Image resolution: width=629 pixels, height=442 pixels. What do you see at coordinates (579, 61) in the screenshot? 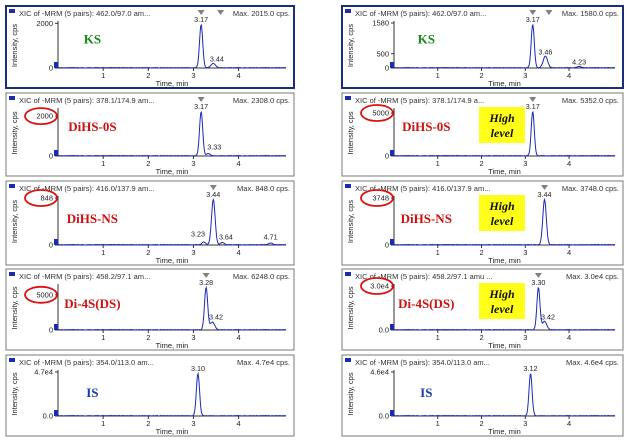
I see `peak-label: 4.23` at bounding box center [579, 61].